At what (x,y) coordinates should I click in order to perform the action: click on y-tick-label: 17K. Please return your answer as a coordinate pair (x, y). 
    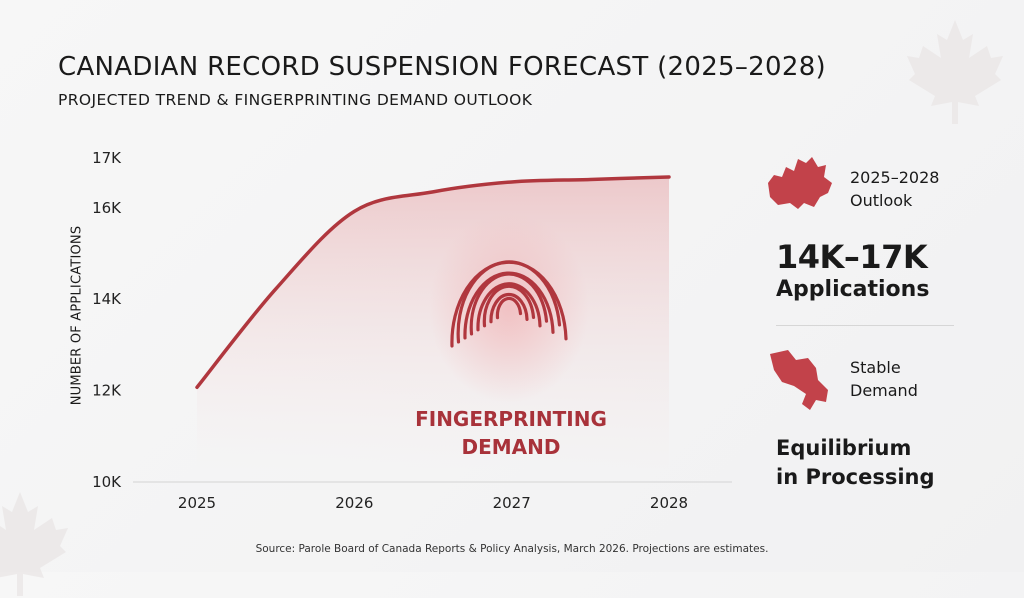
    Looking at the image, I should click on (107, 158).